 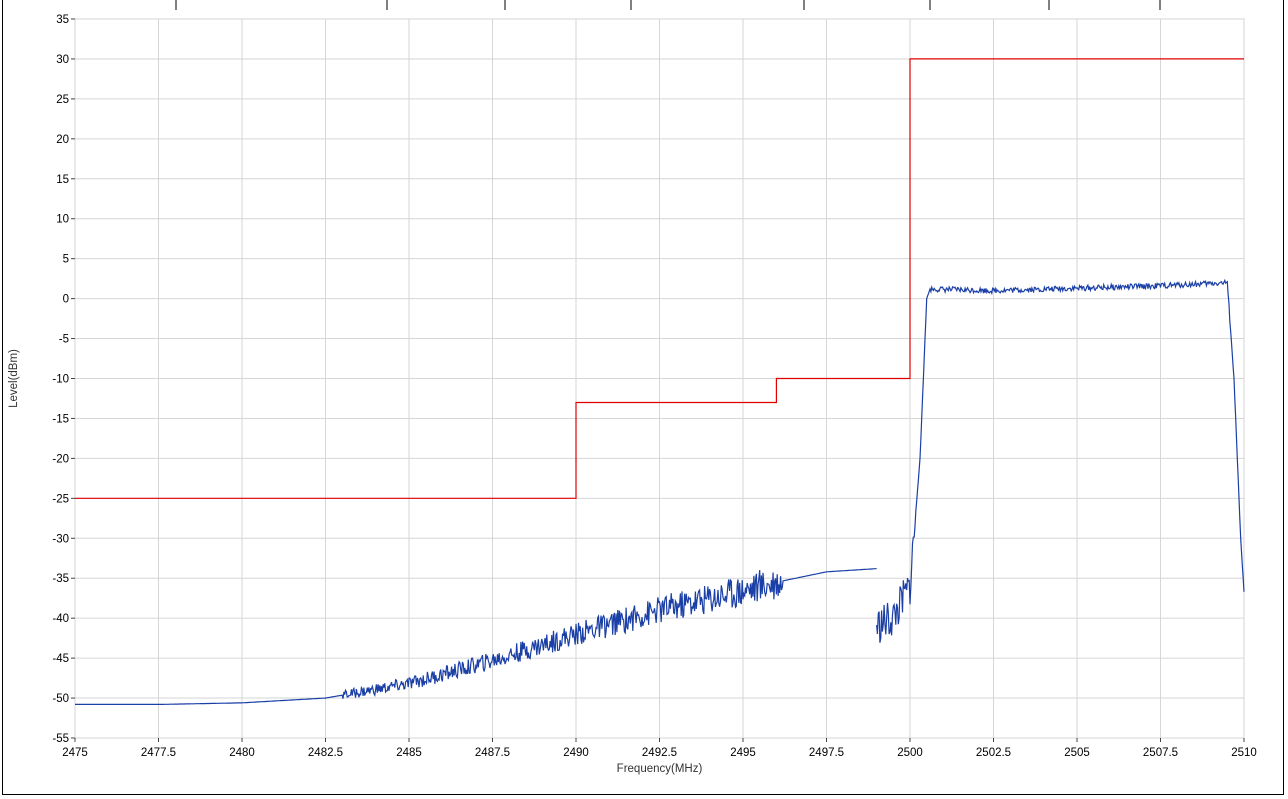 I want to click on x-tick-label: 2505, so click(x=1077, y=753).